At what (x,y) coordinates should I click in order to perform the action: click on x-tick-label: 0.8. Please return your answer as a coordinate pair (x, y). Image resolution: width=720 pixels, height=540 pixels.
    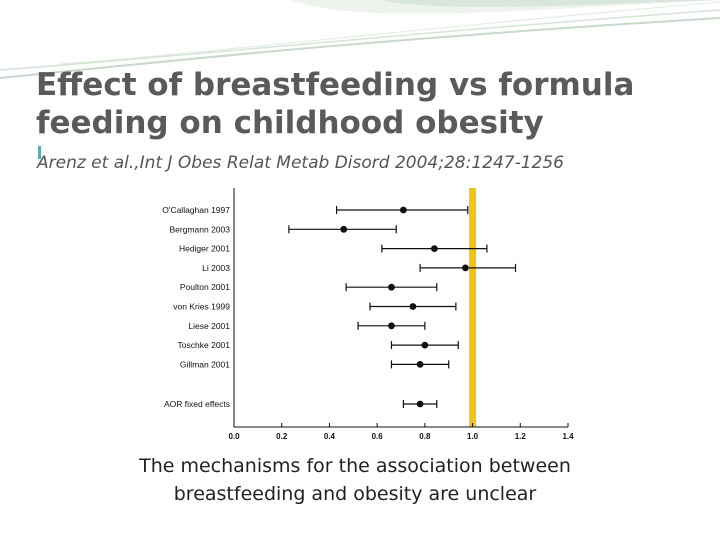
    Looking at the image, I should click on (425, 436).